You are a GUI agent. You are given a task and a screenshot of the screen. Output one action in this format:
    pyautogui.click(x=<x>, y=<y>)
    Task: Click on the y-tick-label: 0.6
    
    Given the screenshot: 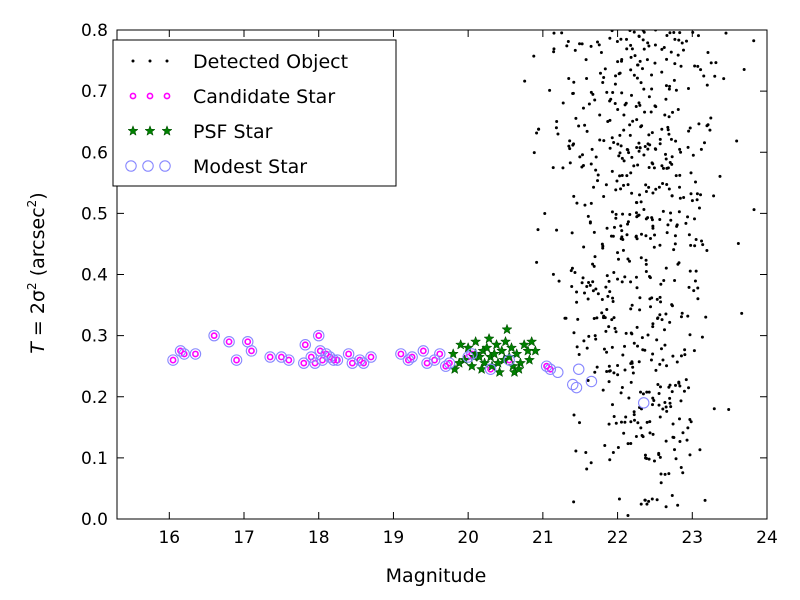 What is the action you would take?
    pyautogui.click(x=94, y=153)
    